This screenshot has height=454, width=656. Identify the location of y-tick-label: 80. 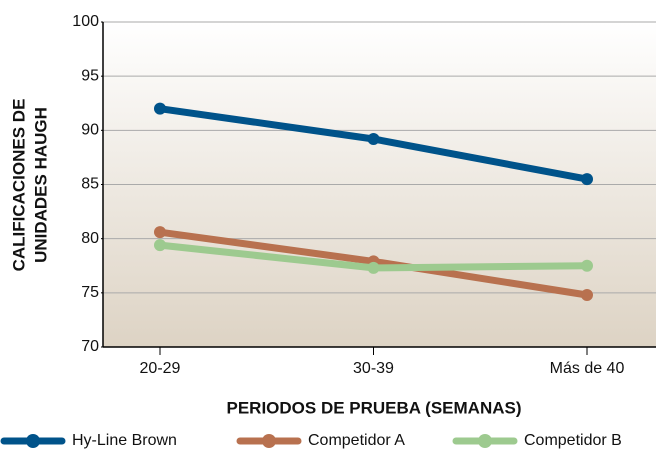
(90, 238).